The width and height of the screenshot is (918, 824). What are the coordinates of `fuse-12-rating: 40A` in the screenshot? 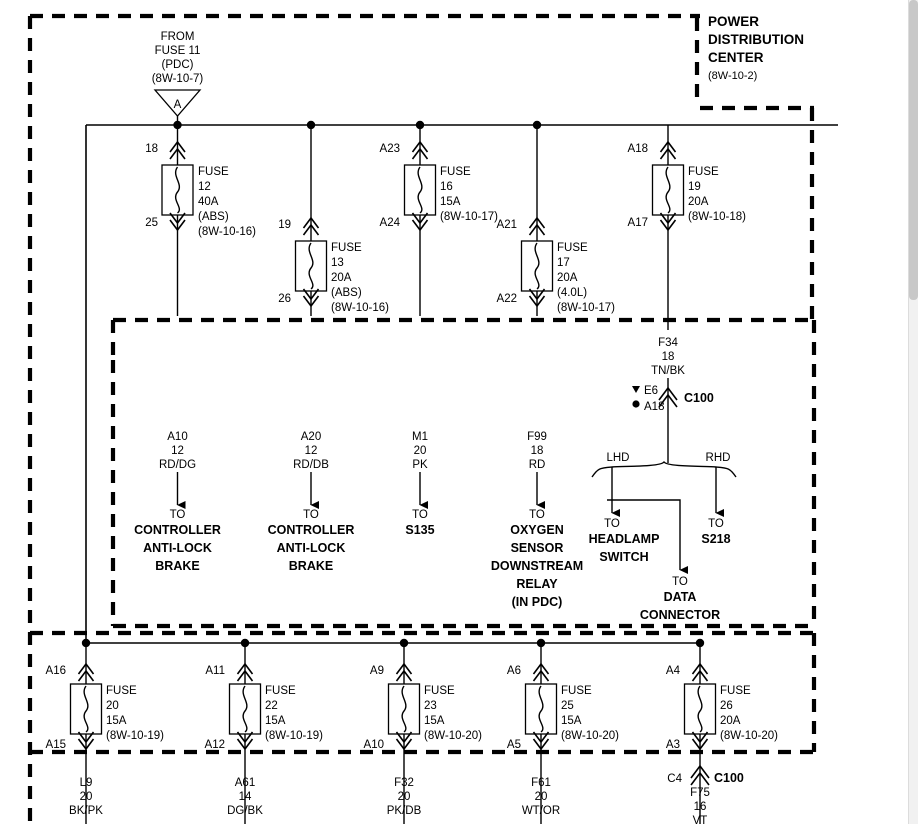 It's located at (208, 202).